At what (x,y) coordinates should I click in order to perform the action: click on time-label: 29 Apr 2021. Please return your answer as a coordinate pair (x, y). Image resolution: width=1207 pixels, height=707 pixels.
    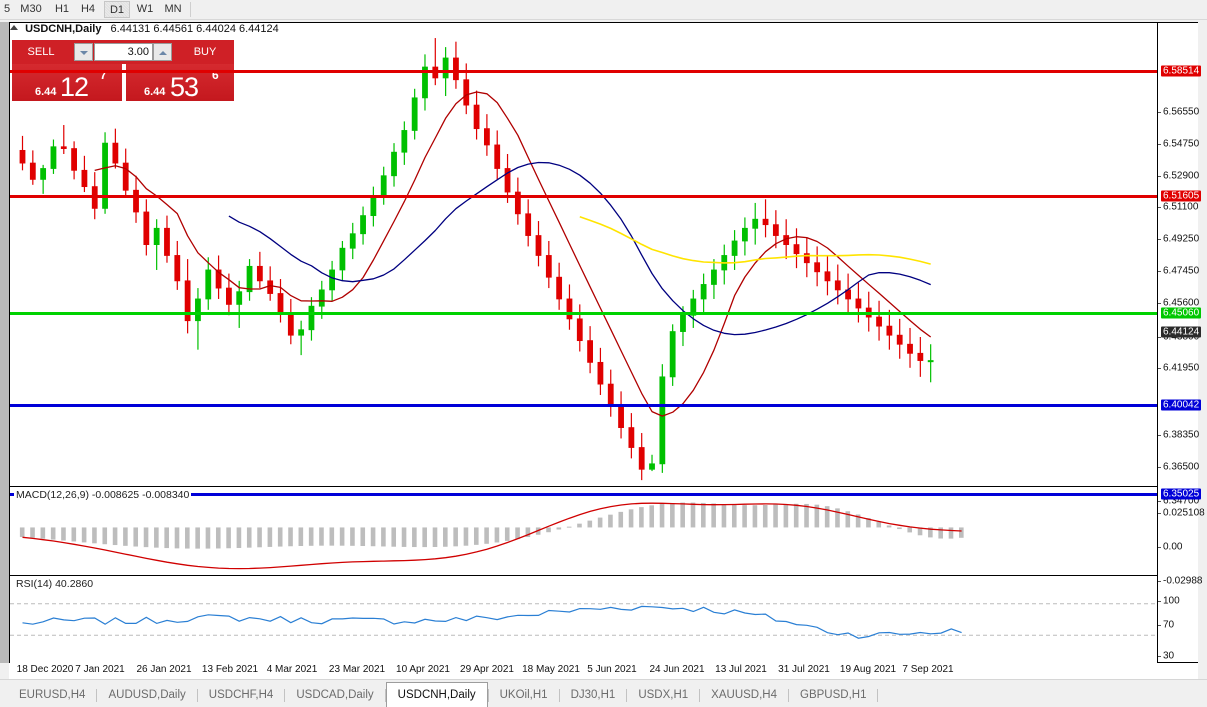
    Looking at the image, I should click on (487, 669).